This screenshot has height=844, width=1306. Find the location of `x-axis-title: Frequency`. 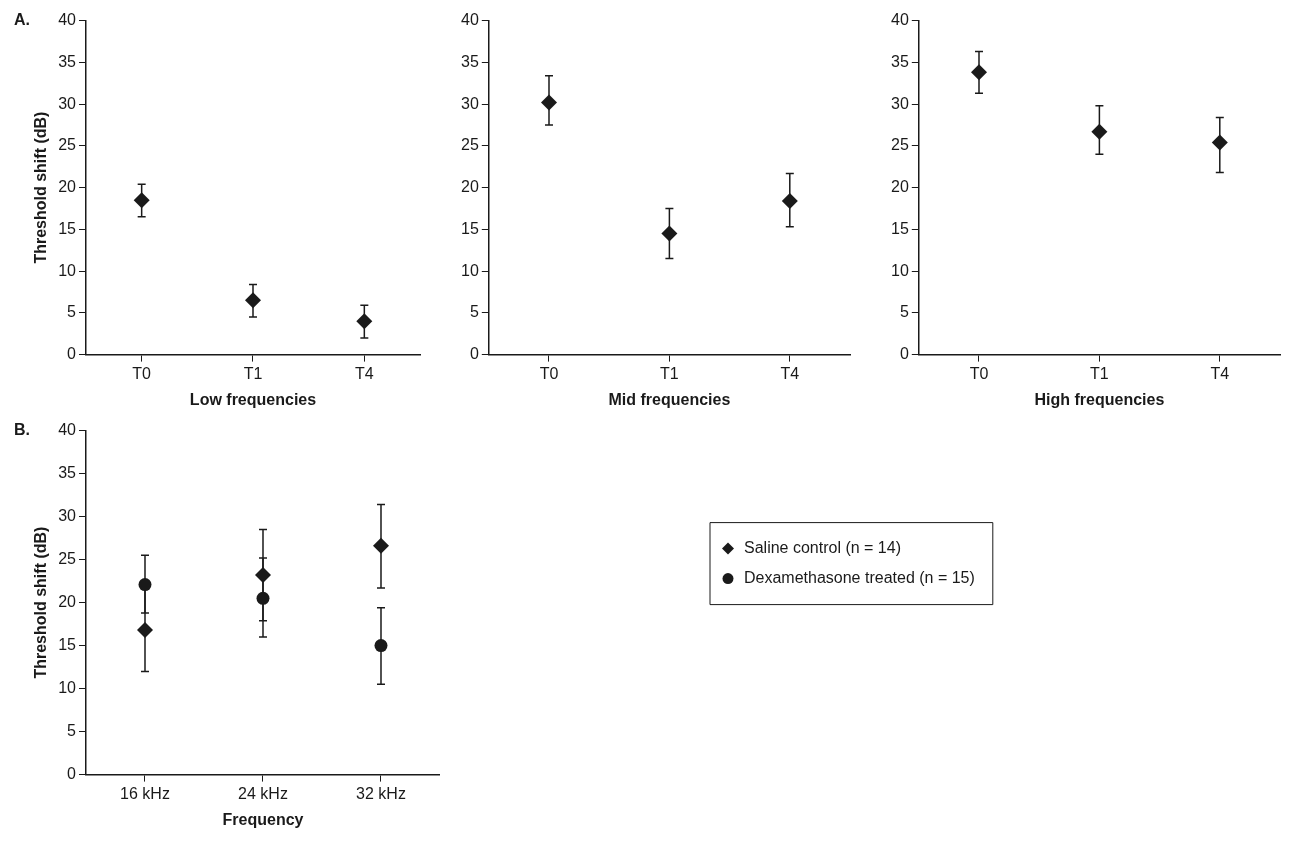

x-axis-title: Frequency is located at coordinates (263, 819).